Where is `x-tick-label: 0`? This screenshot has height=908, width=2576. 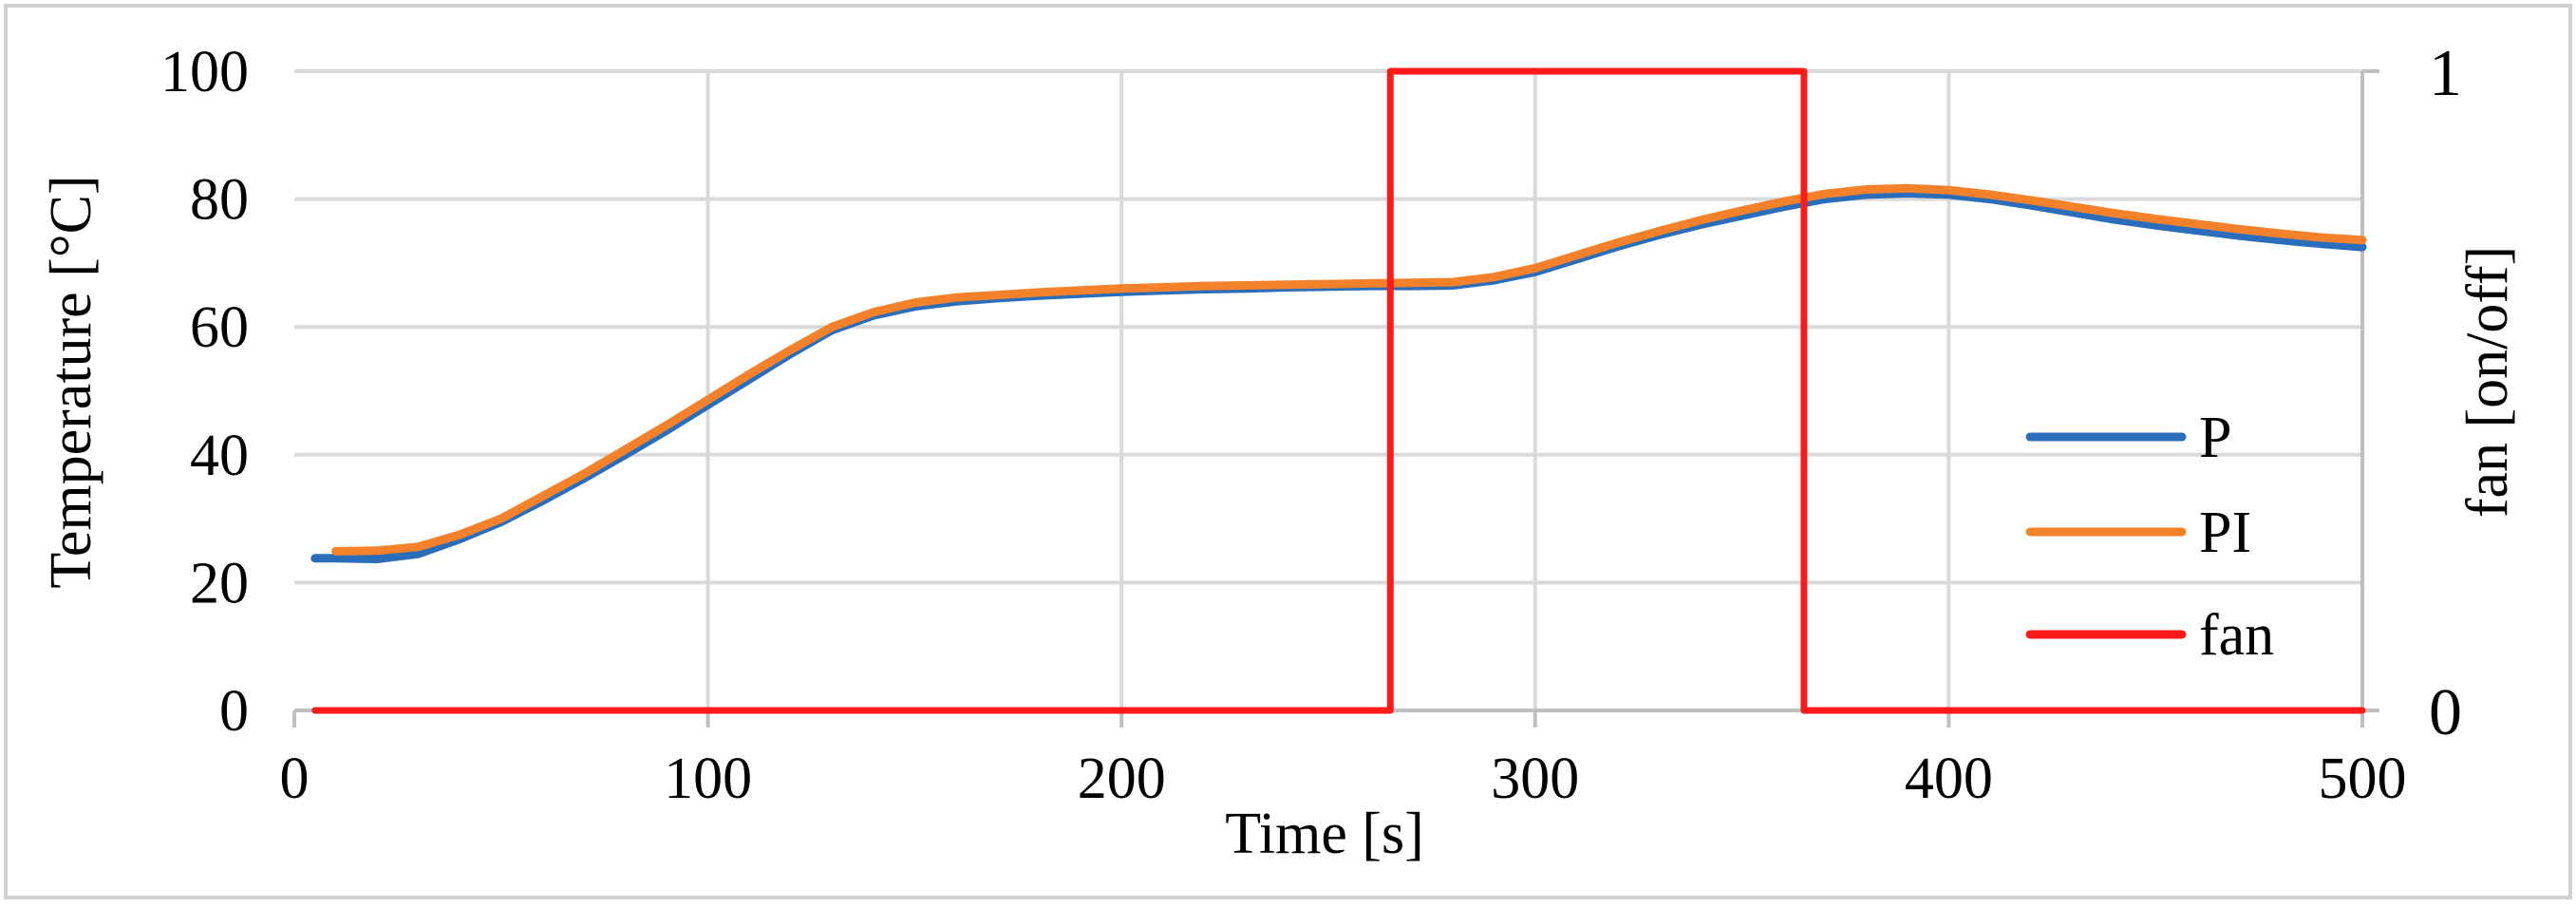
x-tick-label: 0 is located at coordinates (295, 779).